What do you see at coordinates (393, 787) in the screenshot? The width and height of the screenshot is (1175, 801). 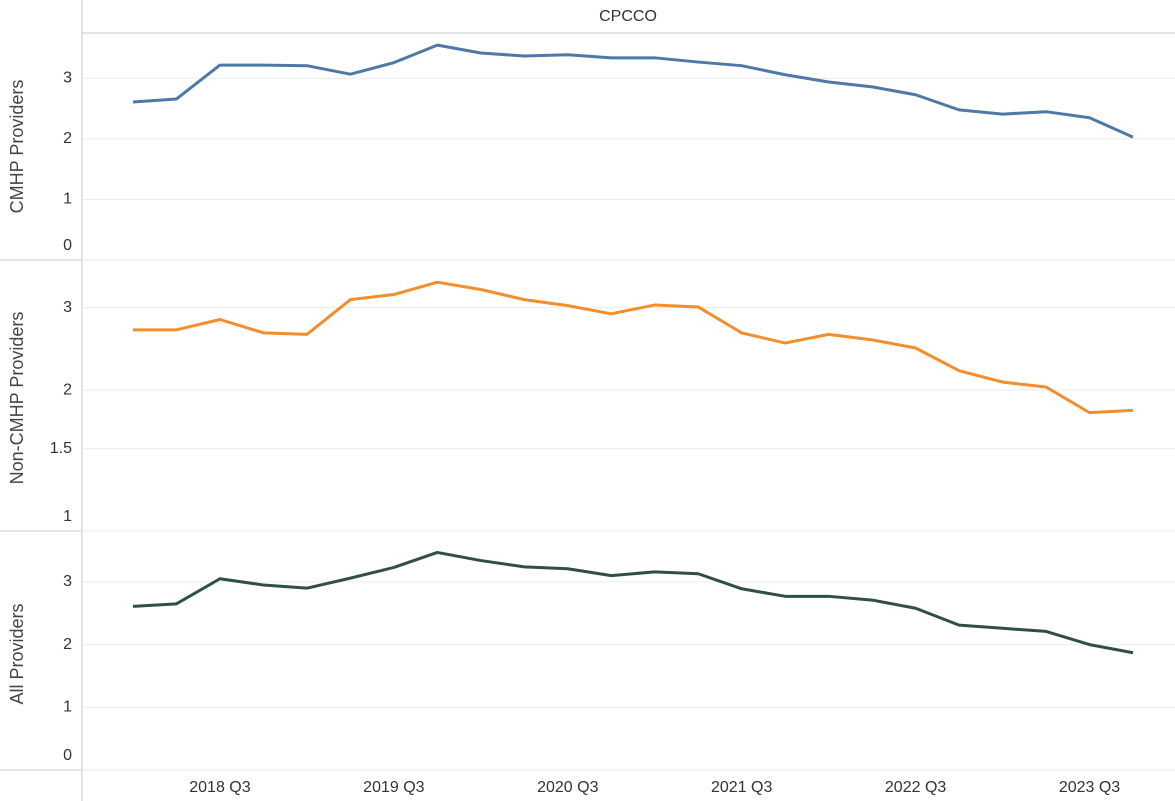 I see `x-tick-label: 2019 Q3` at bounding box center [393, 787].